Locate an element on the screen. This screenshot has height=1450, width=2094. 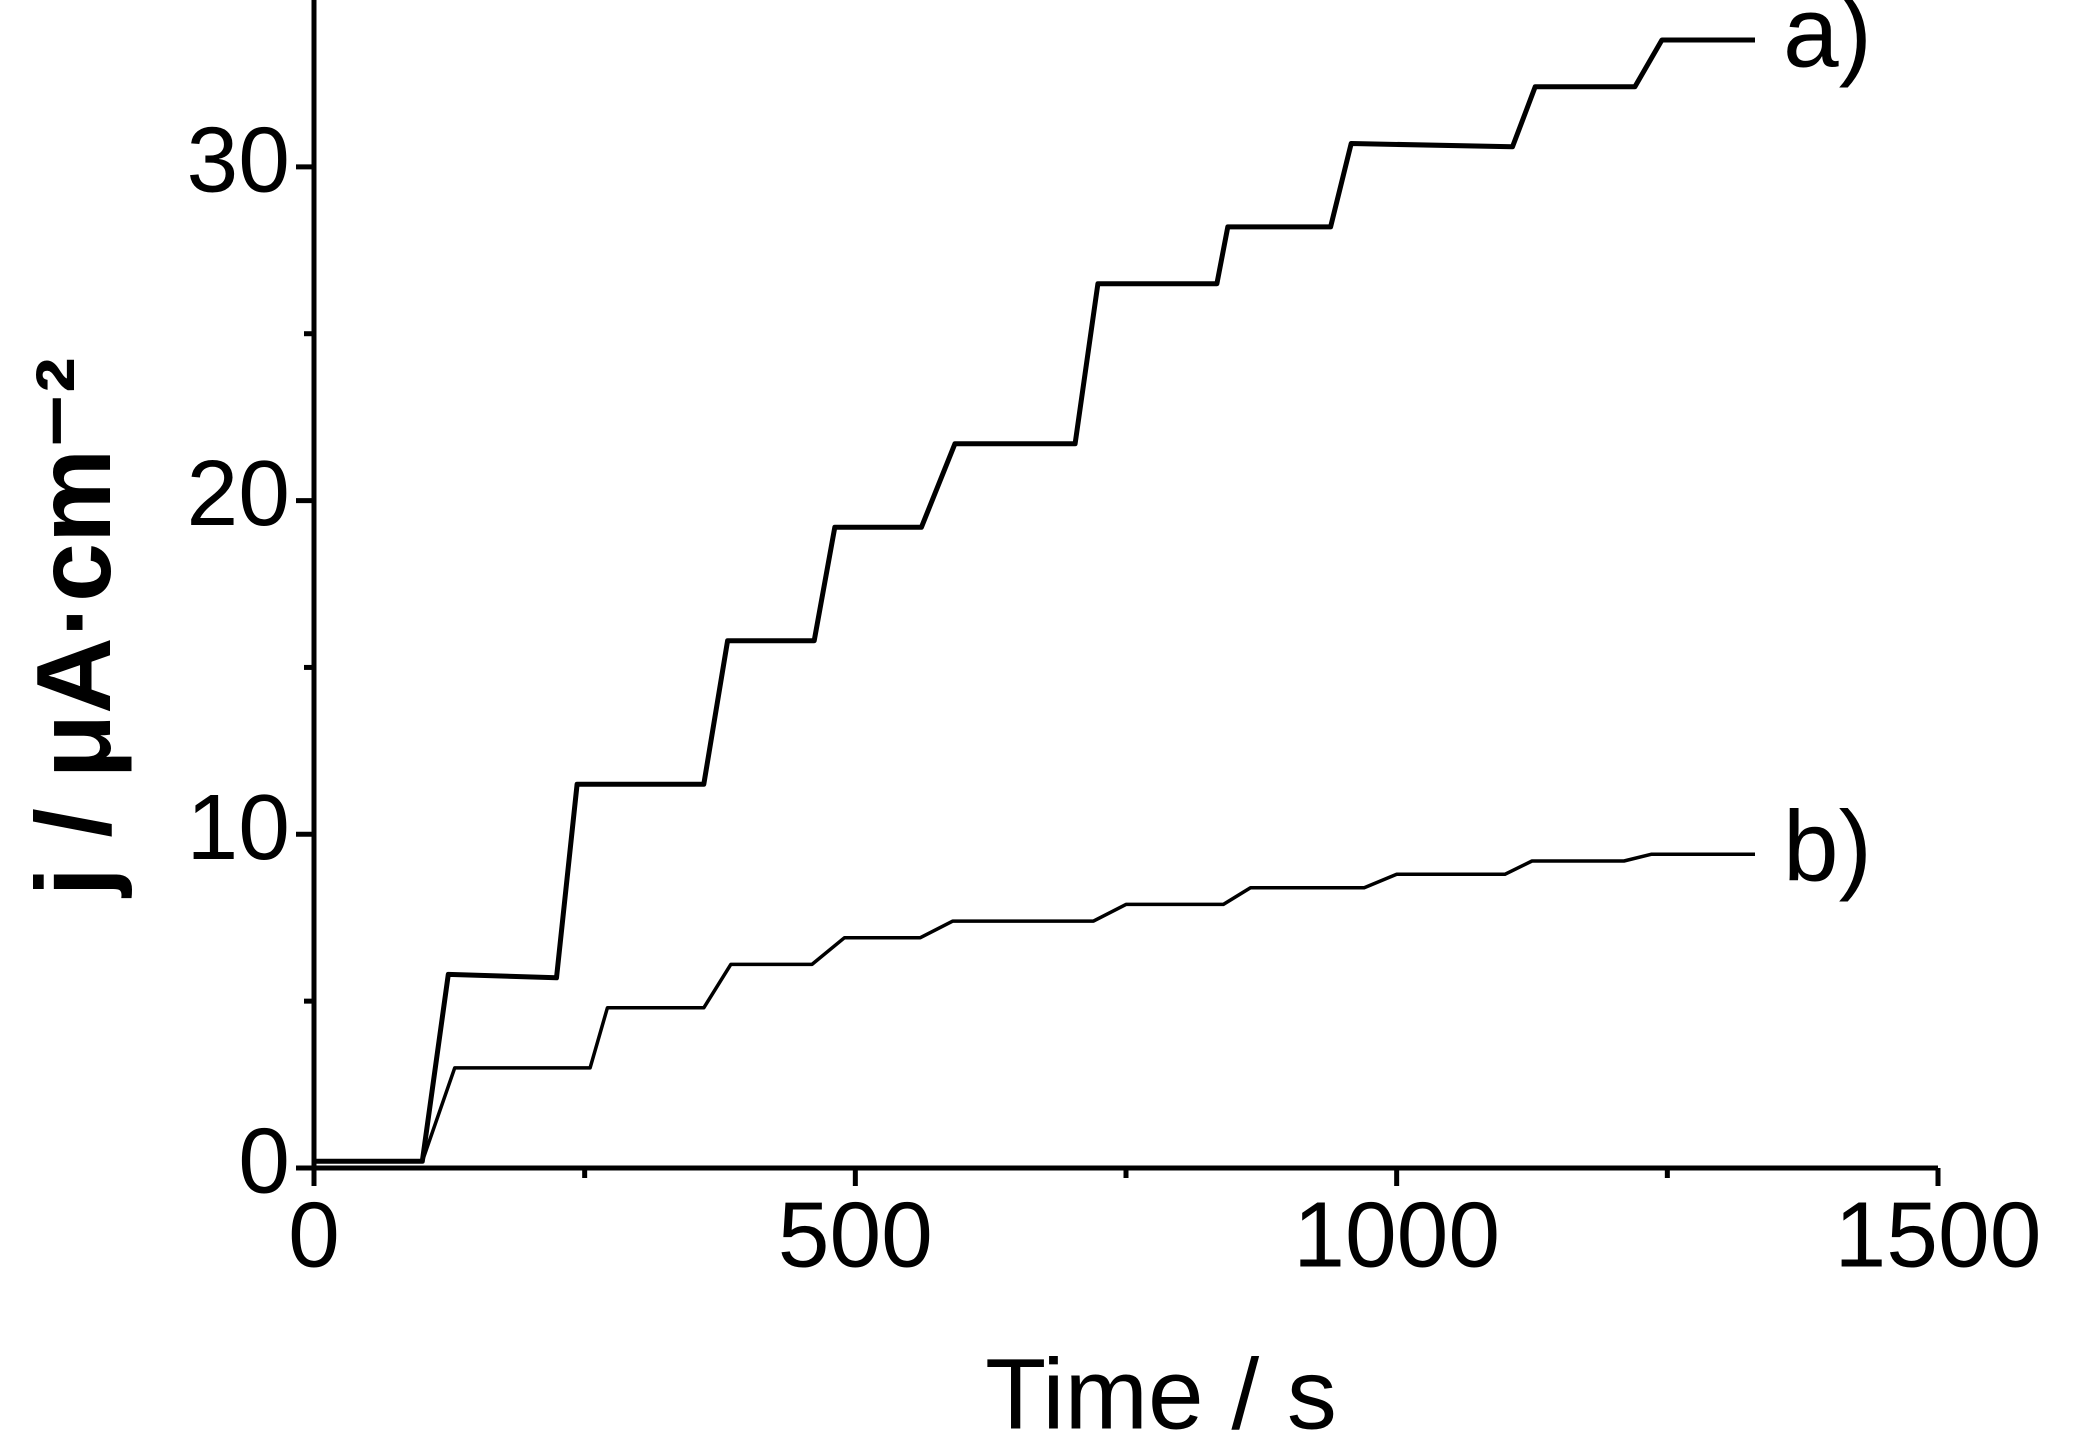
data-line is located at coordinates (1034, 1008).